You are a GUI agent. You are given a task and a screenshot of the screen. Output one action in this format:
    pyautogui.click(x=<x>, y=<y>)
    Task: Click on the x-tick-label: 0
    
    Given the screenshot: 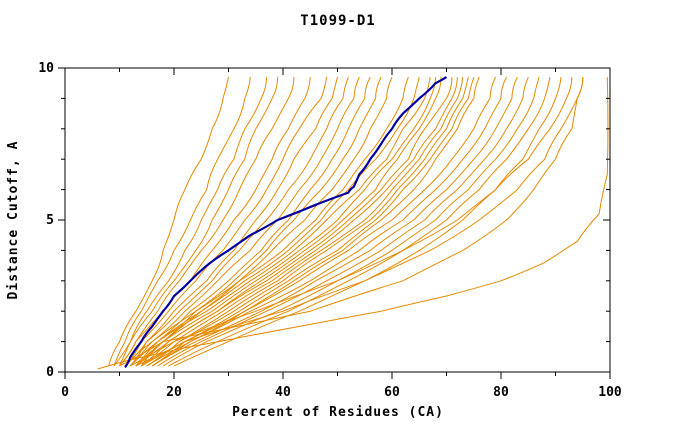 What is the action you would take?
    pyautogui.click(x=65, y=392)
    